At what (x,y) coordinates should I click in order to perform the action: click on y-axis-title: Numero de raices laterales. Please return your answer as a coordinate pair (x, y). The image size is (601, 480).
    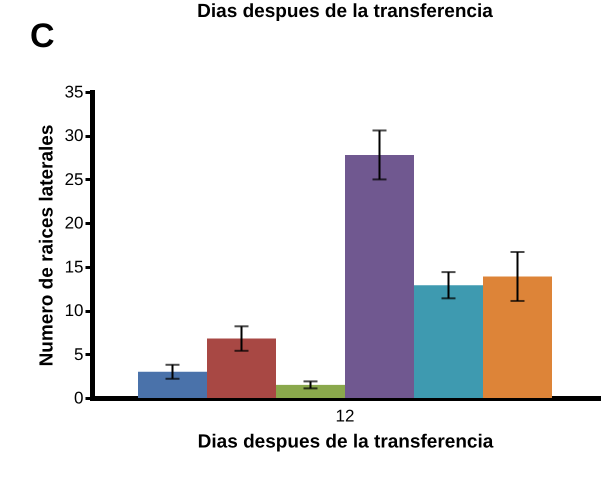
    Looking at the image, I should click on (47, 245).